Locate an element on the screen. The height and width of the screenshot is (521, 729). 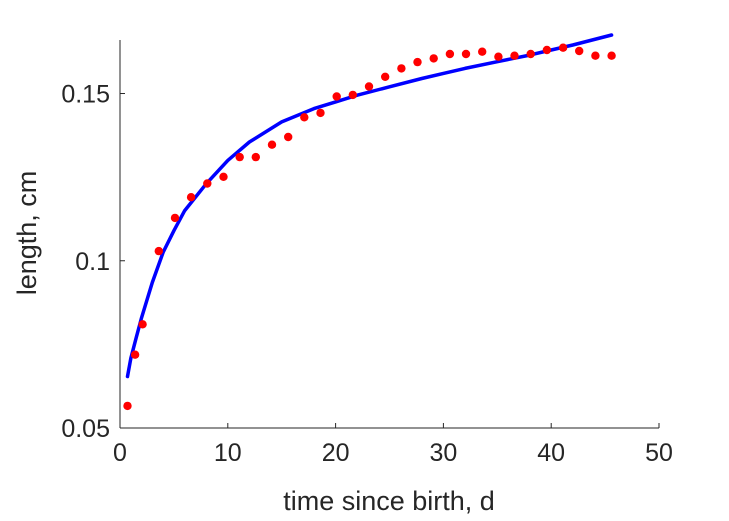
x-tick-label: 30 is located at coordinates (443, 453).